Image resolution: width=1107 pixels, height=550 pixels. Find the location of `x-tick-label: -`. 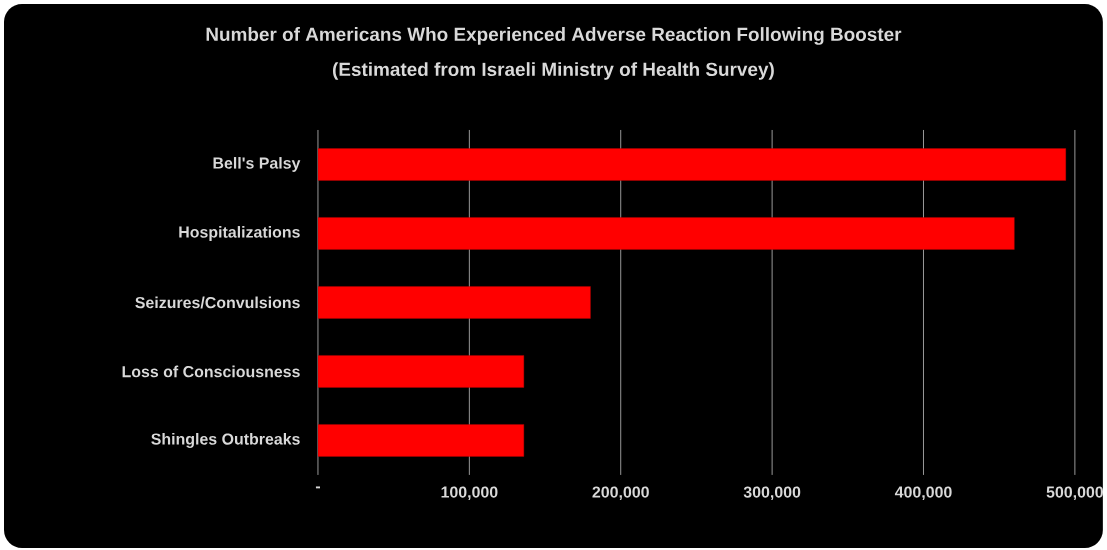

x-tick-label: - is located at coordinates (317, 487).